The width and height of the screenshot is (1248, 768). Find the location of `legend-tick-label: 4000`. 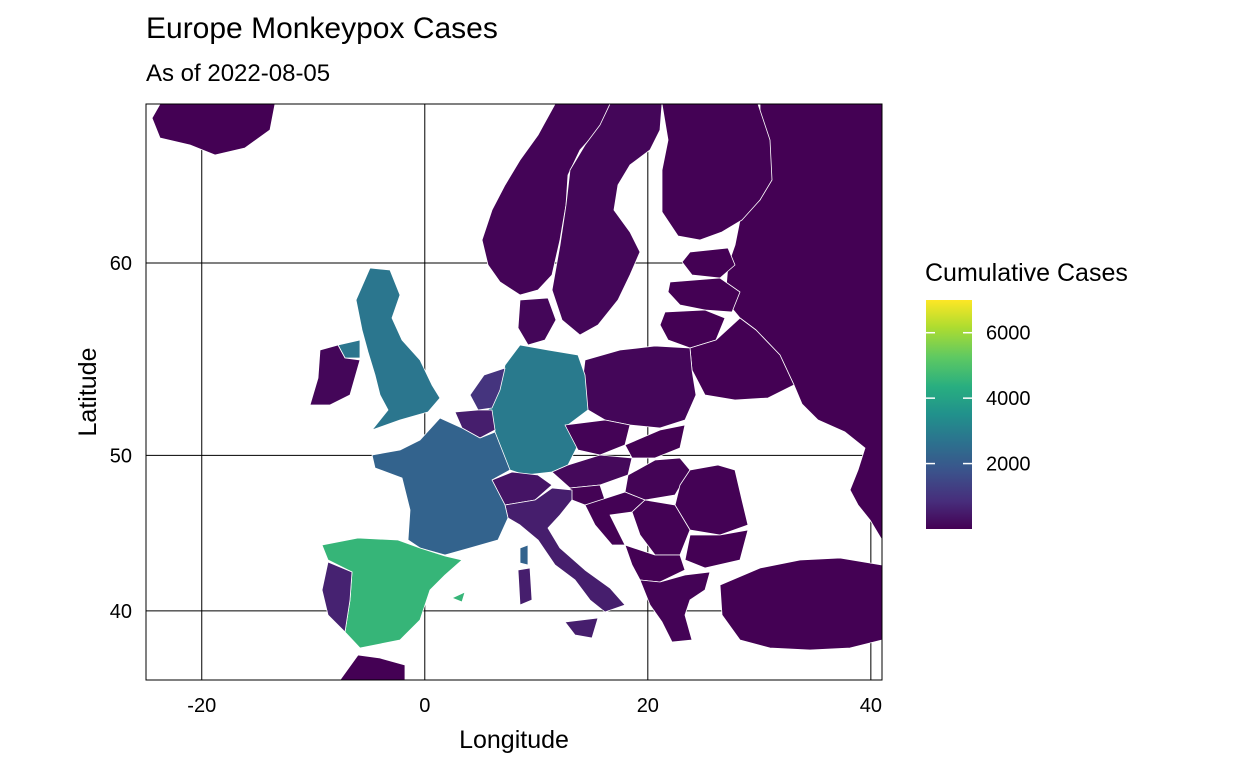

legend-tick-label: 4000 is located at coordinates (1008, 399).